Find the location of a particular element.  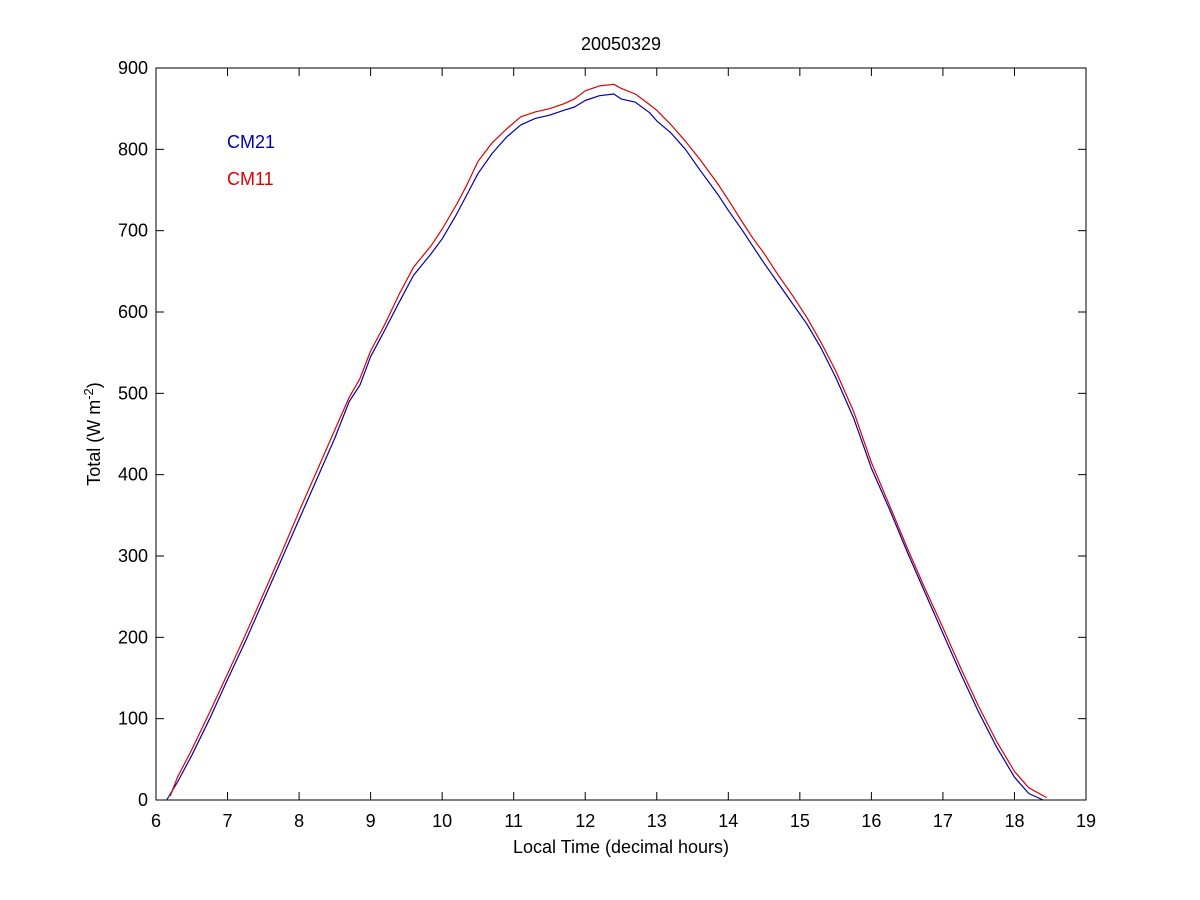

x-tick-label-6: 6 is located at coordinates (156, 821).